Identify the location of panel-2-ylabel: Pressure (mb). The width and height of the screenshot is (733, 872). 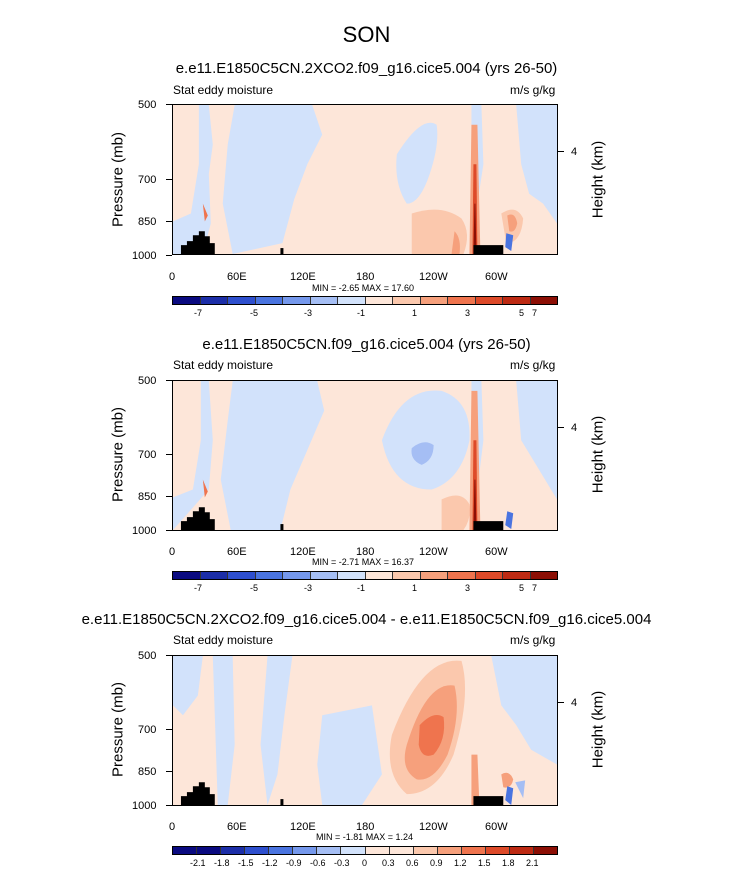
(118, 454).